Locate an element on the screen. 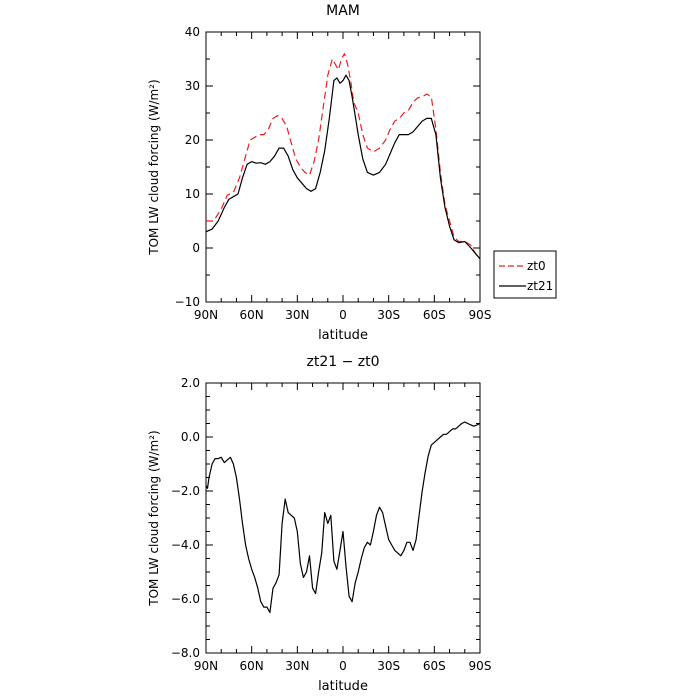 The width and height of the screenshot is (700, 700). y-tick-label: −2.0 is located at coordinates (185, 491).